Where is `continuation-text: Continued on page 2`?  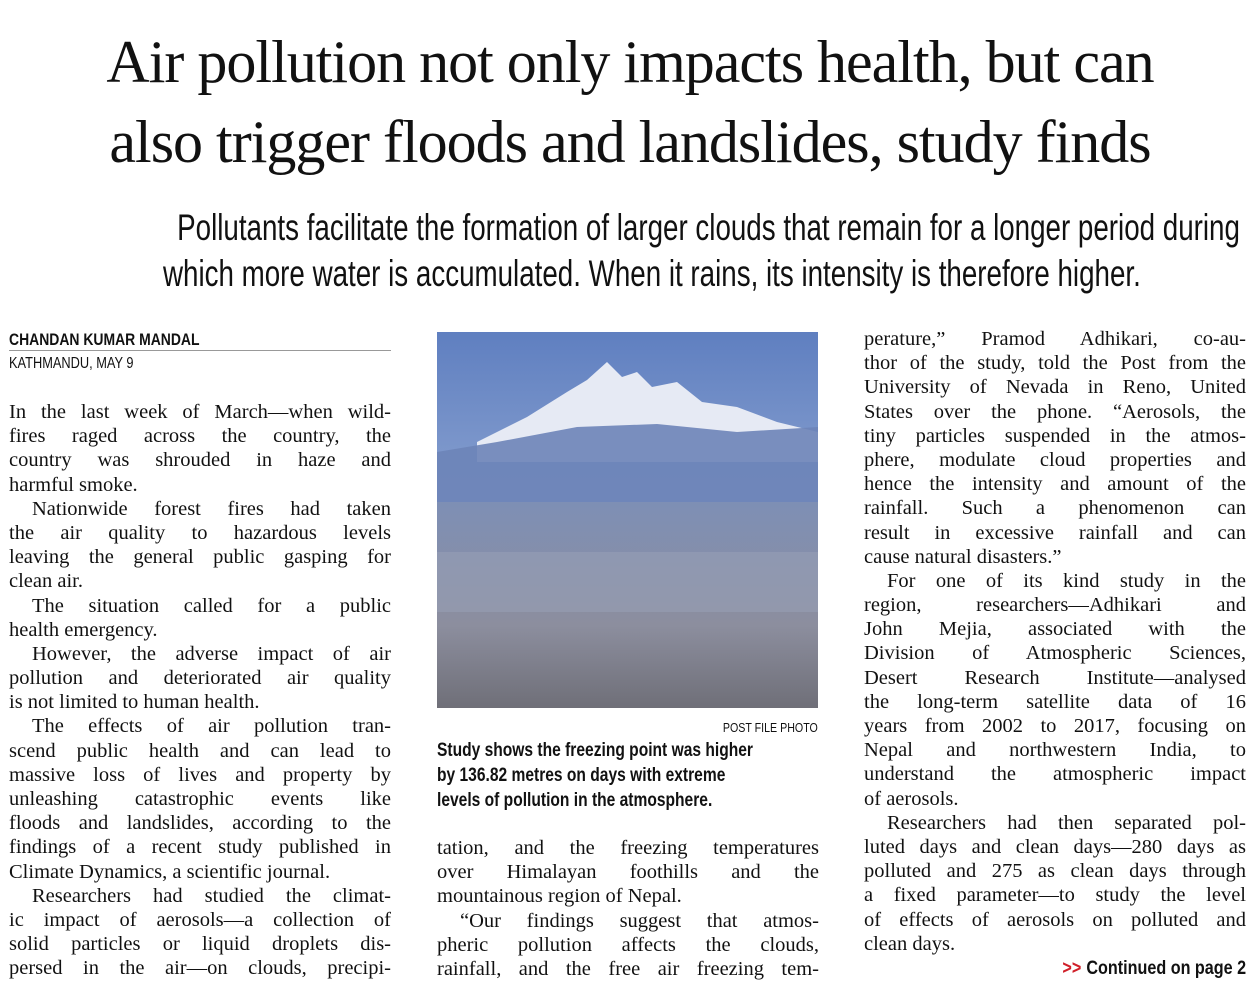 continuation-text: Continued on page 2 is located at coordinates (1166, 968).